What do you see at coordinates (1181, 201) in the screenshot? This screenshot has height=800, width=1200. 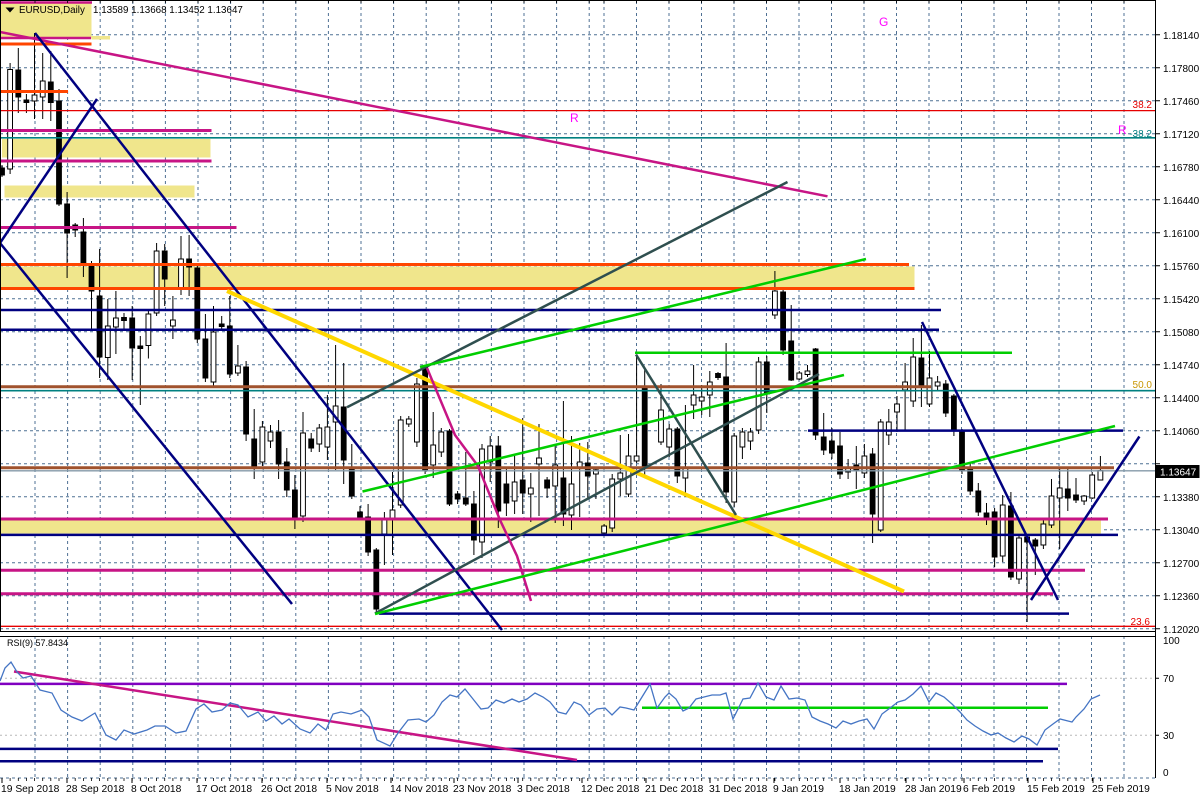 I see `svg-text: 1.16440` at bounding box center [1181, 201].